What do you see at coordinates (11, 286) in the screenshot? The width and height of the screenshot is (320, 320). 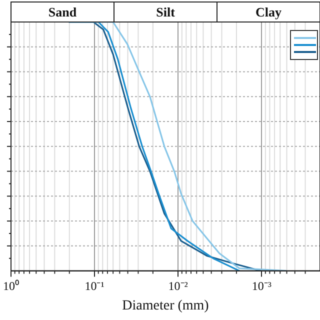 I see `x-tick-label: 10⁰` at bounding box center [11, 286].